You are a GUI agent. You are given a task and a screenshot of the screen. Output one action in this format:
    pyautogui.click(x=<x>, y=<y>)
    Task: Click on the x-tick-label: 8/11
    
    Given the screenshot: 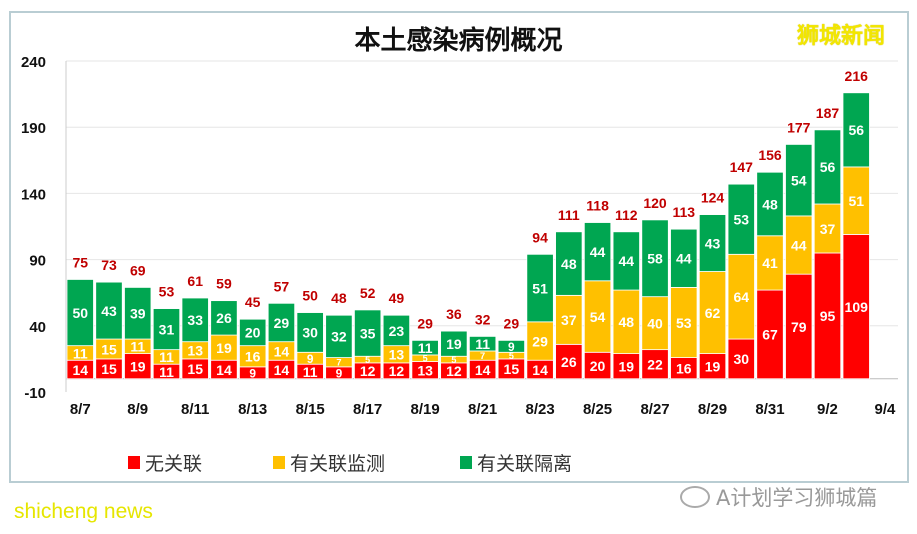 What is the action you would take?
    pyautogui.click(x=195, y=409)
    